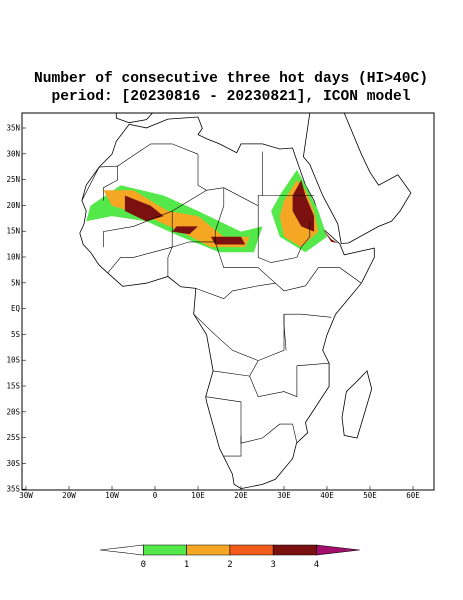 This screenshot has height=600, width=463. Describe the element at coordinates (13, 205) in the screenshot. I see `lat-label: 20N` at that location.